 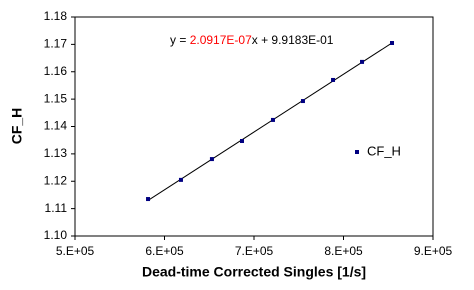 I want to click on y-tick-label: 1.11, so click(x=56, y=208).